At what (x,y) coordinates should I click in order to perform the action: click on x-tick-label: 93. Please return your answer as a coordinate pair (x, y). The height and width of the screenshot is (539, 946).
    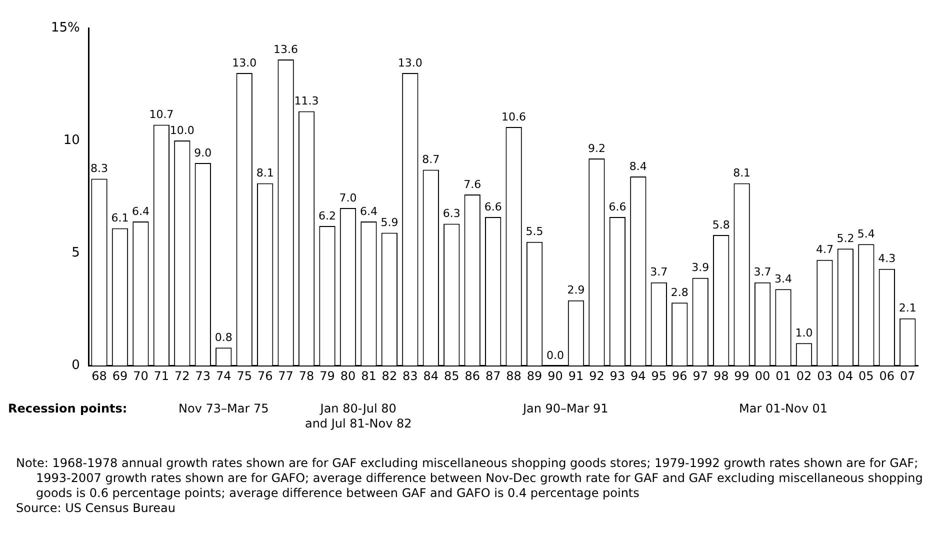
    Looking at the image, I should click on (618, 375).